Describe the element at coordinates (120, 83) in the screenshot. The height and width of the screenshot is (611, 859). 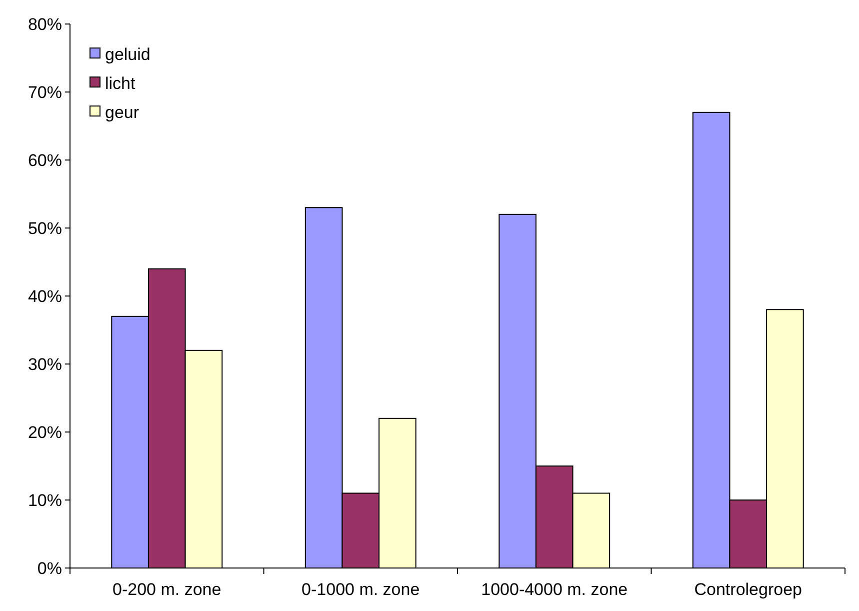
I see `legend-label: licht` at that location.